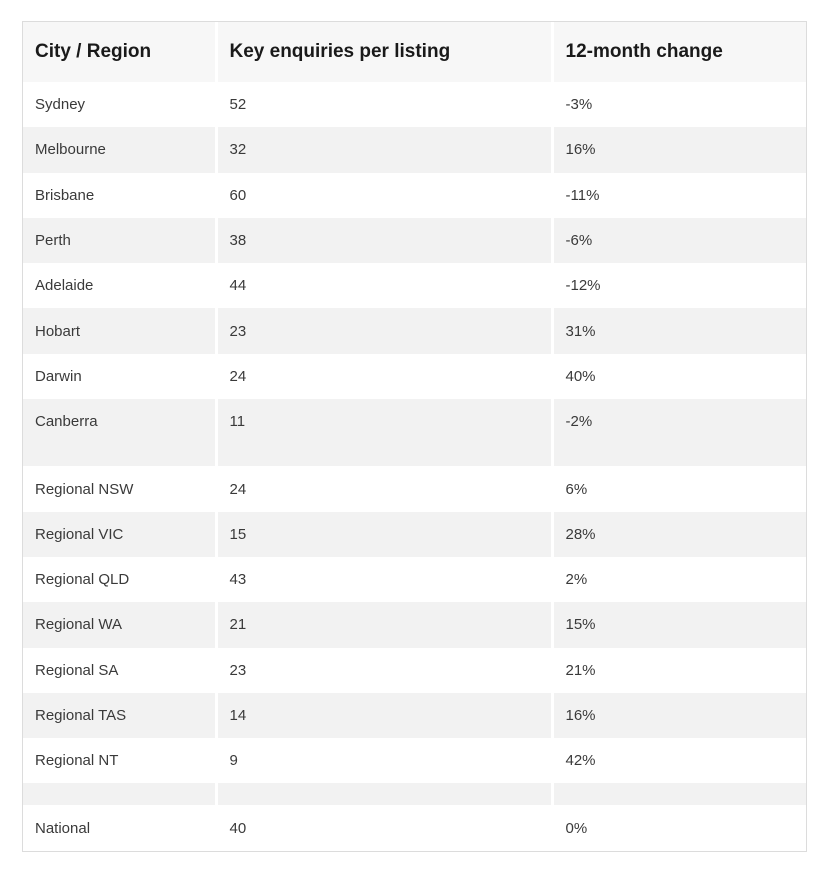 Image resolution: width=830 pixels, height=870 pixels. I want to click on table-row: Adelaide 44 -12%, so click(414, 286).